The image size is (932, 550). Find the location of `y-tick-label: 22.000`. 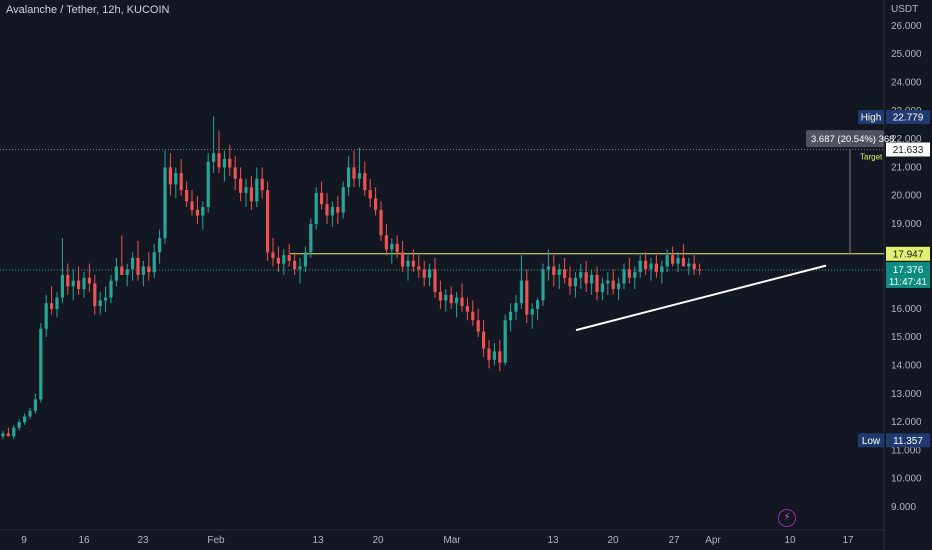

y-tick-label: 22.000 is located at coordinates (906, 139).